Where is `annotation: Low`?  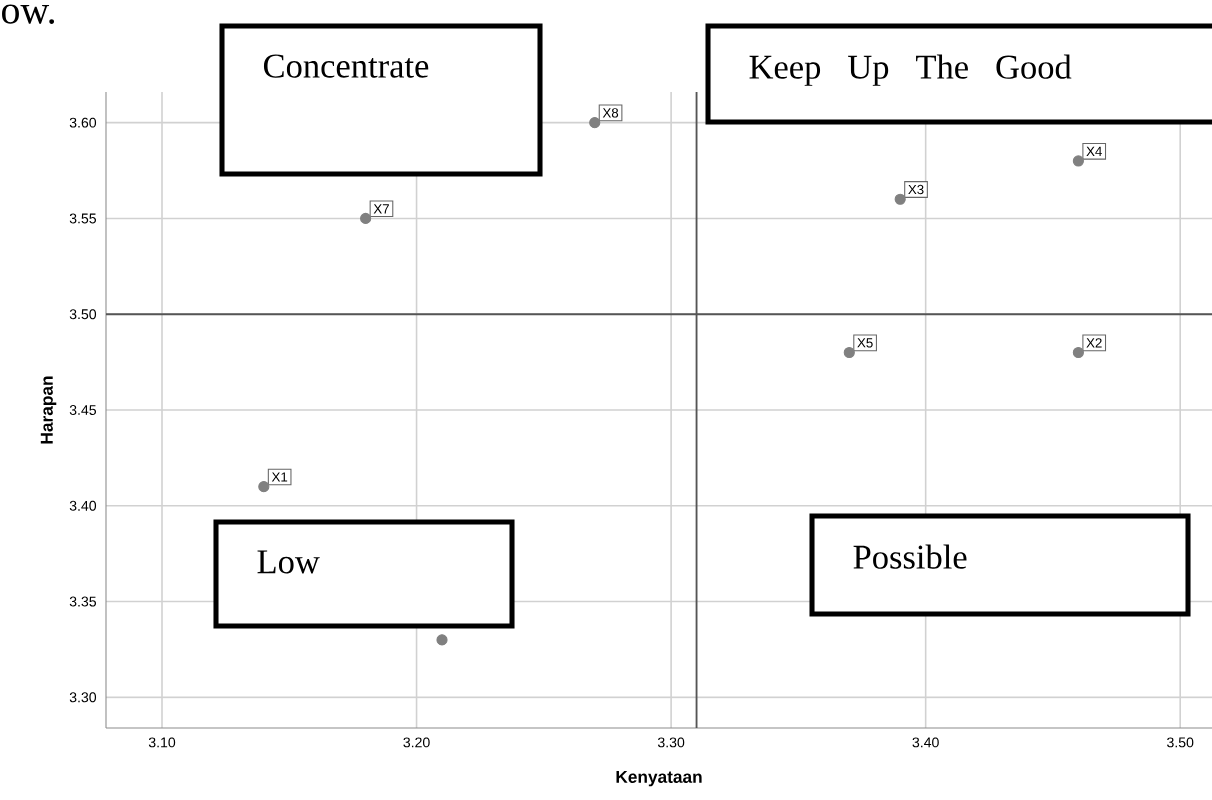 annotation: Low is located at coordinates (288, 562).